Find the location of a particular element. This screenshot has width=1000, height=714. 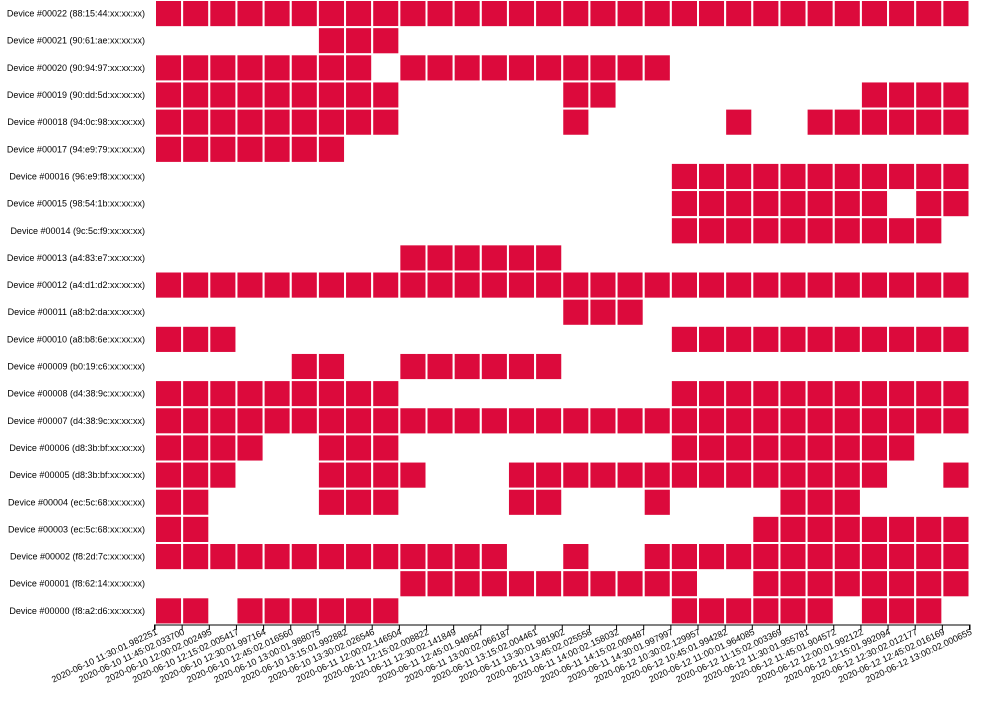

y-axis-label: Device #00013 (a4:83:e7:xx:xx:xx) is located at coordinates (76, 258).